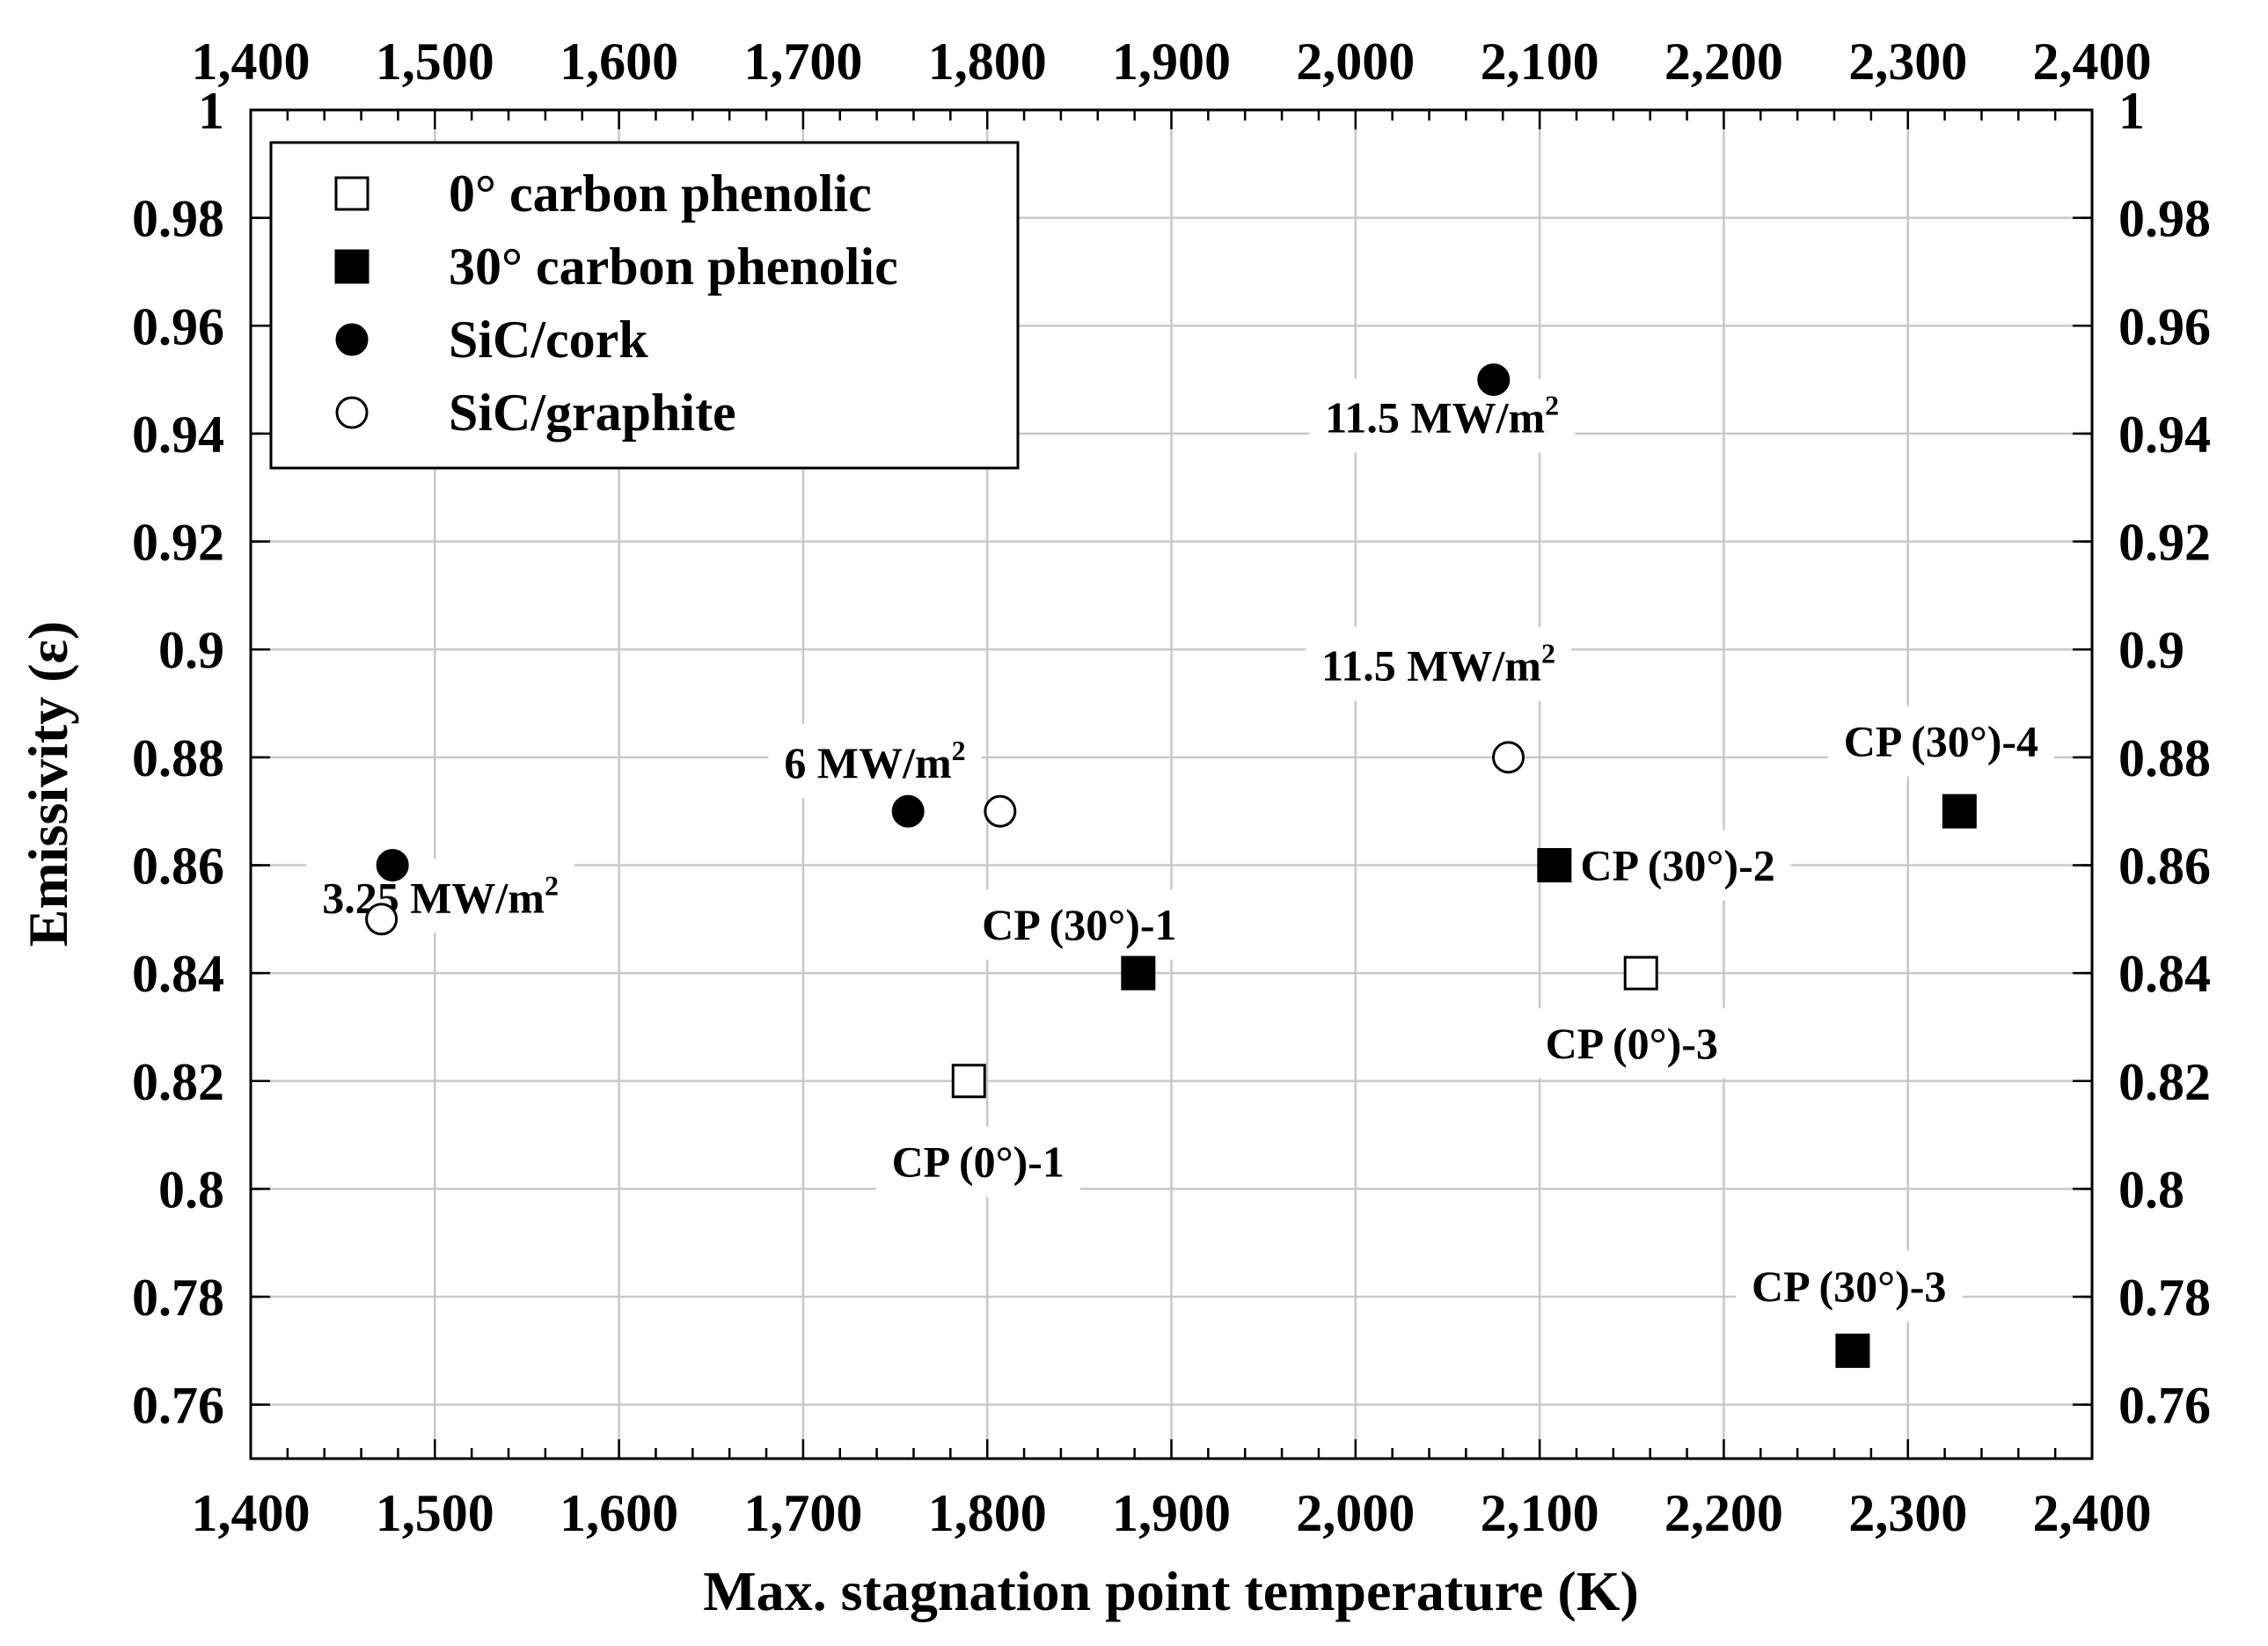 This screenshot has height=1646, width=2268. What do you see at coordinates (1431, 666) in the screenshot?
I see `annotation-text: 11.5 MW/m` at bounding box center [1431, 666].